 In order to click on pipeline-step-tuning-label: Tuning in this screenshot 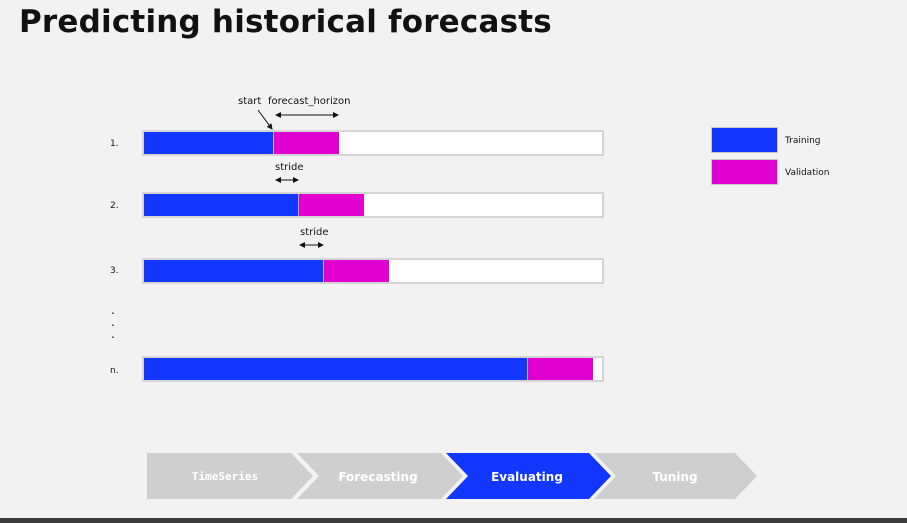, I will do `click(674, 477)`.